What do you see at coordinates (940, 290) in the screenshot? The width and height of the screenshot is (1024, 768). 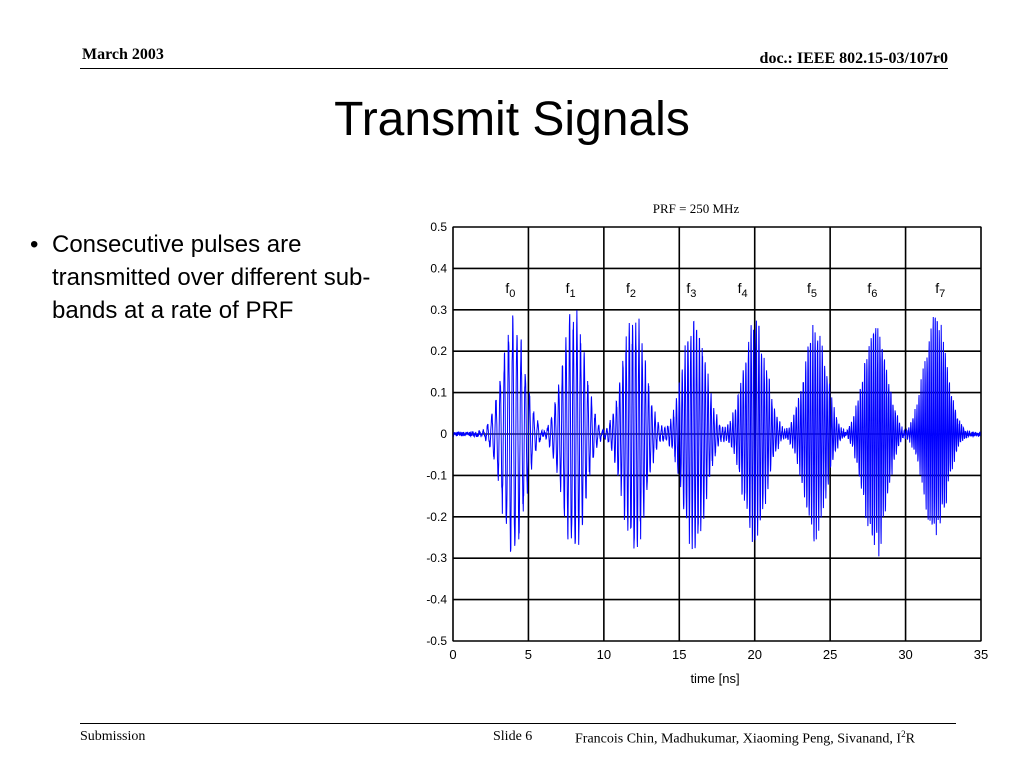 I see `pulse-label: f7` at bounding box center [940, 290].